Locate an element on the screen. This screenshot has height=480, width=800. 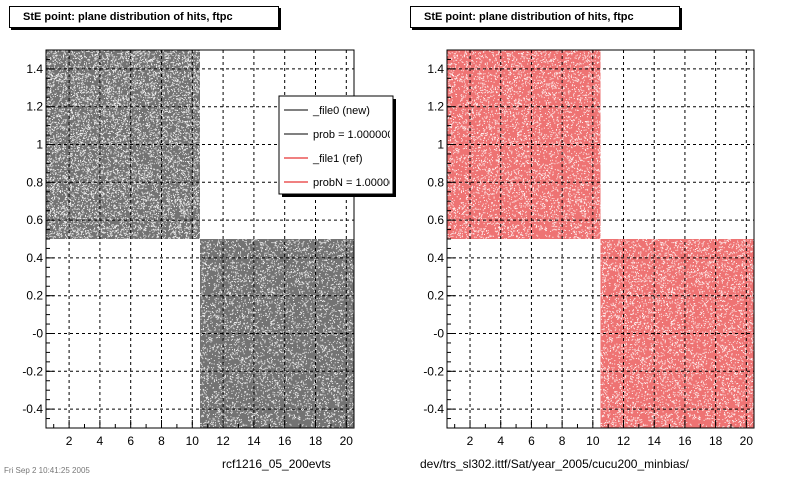
left-plot-footer: rcf1216_05_200evts is located at coordinates (276, 464).